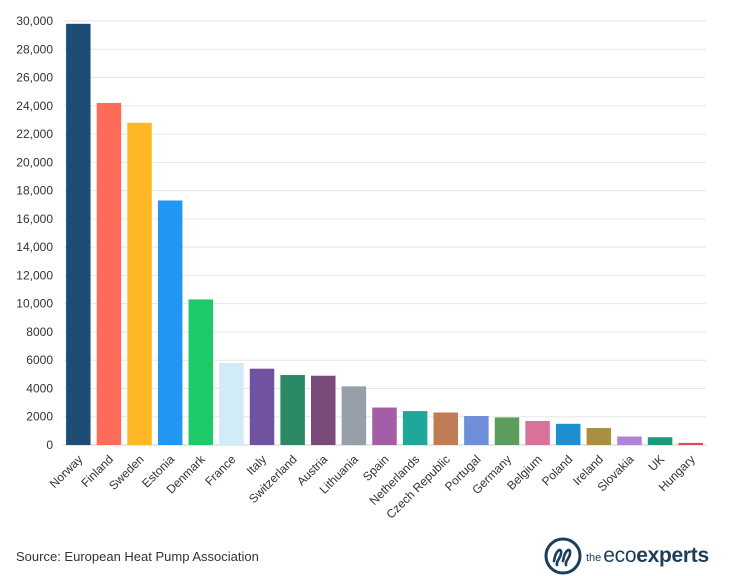 This screenshot has width=744, height=576. I want to click on logo-wordmark: ecoexperts, so click(656, 556).